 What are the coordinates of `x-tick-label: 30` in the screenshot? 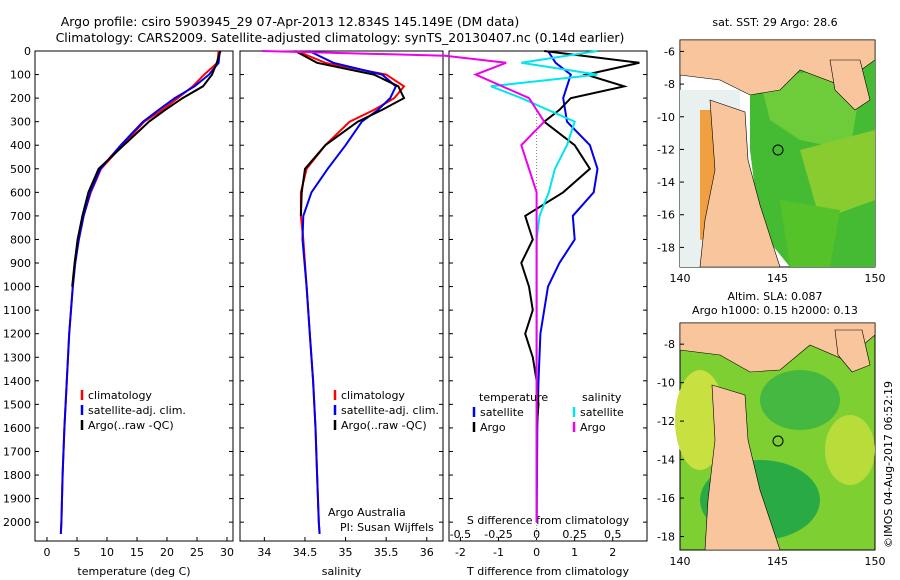 It's located at (227, 552).